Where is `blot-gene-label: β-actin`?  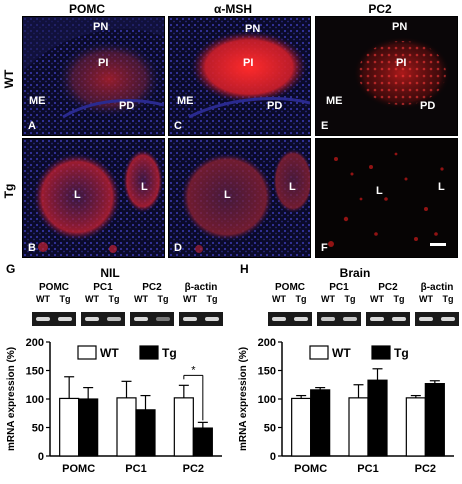
blot-gene-label: β-actin is located at coordinates (437, 287).